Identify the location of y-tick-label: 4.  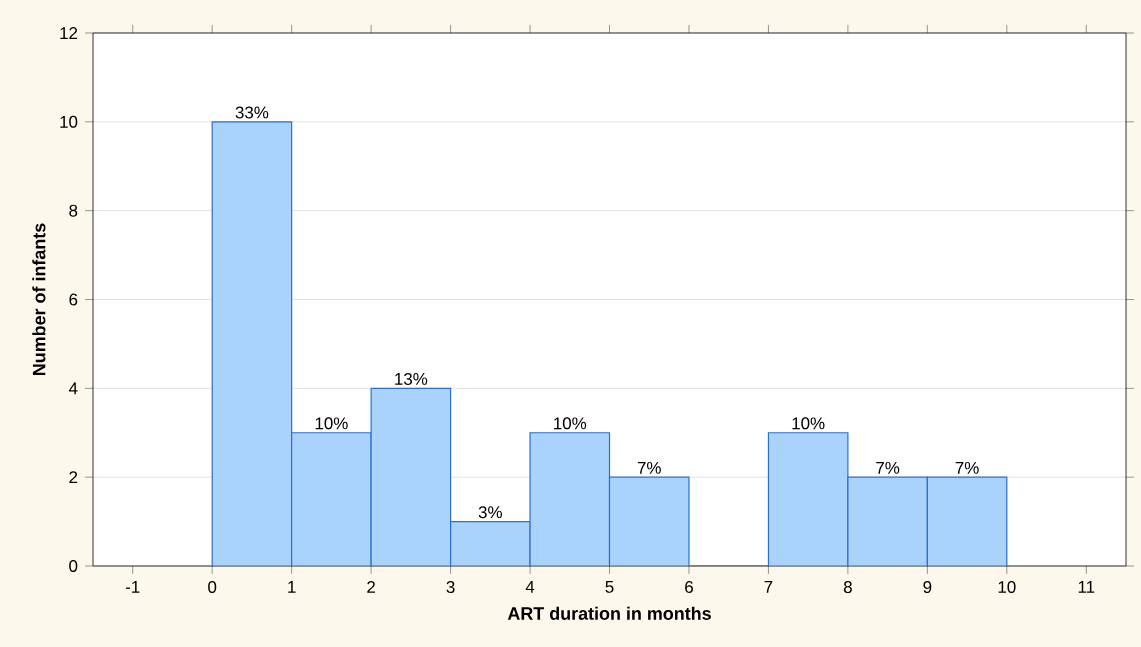
(73, 388).